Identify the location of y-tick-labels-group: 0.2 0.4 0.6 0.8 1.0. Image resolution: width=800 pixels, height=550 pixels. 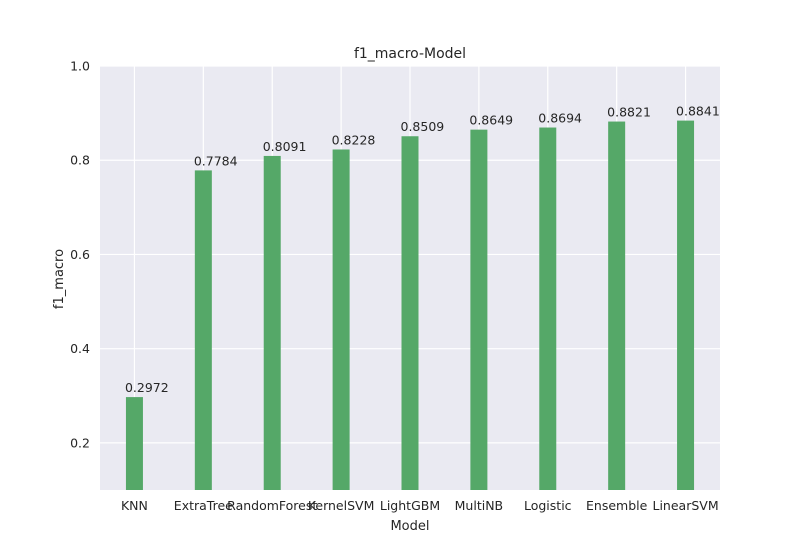
(80, 255).